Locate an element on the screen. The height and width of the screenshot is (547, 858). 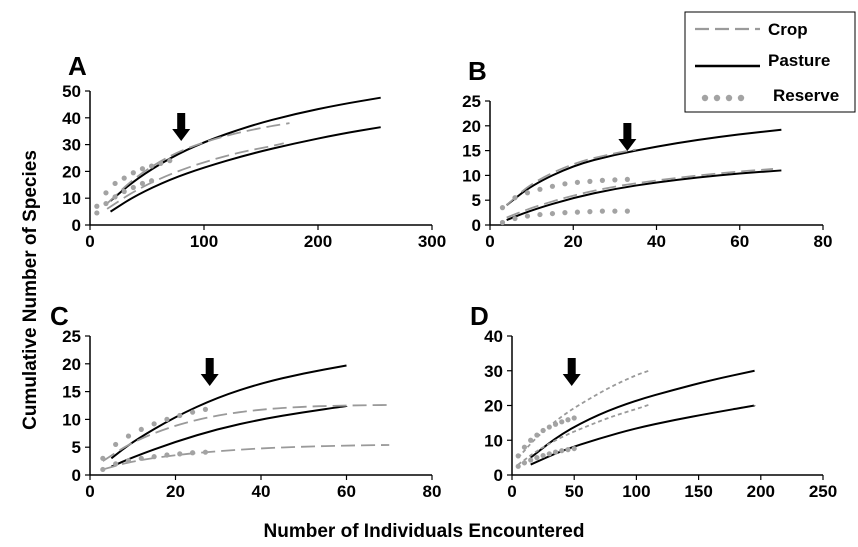
legend-reserve-label: Reserve is located at coordinates (806, 95).